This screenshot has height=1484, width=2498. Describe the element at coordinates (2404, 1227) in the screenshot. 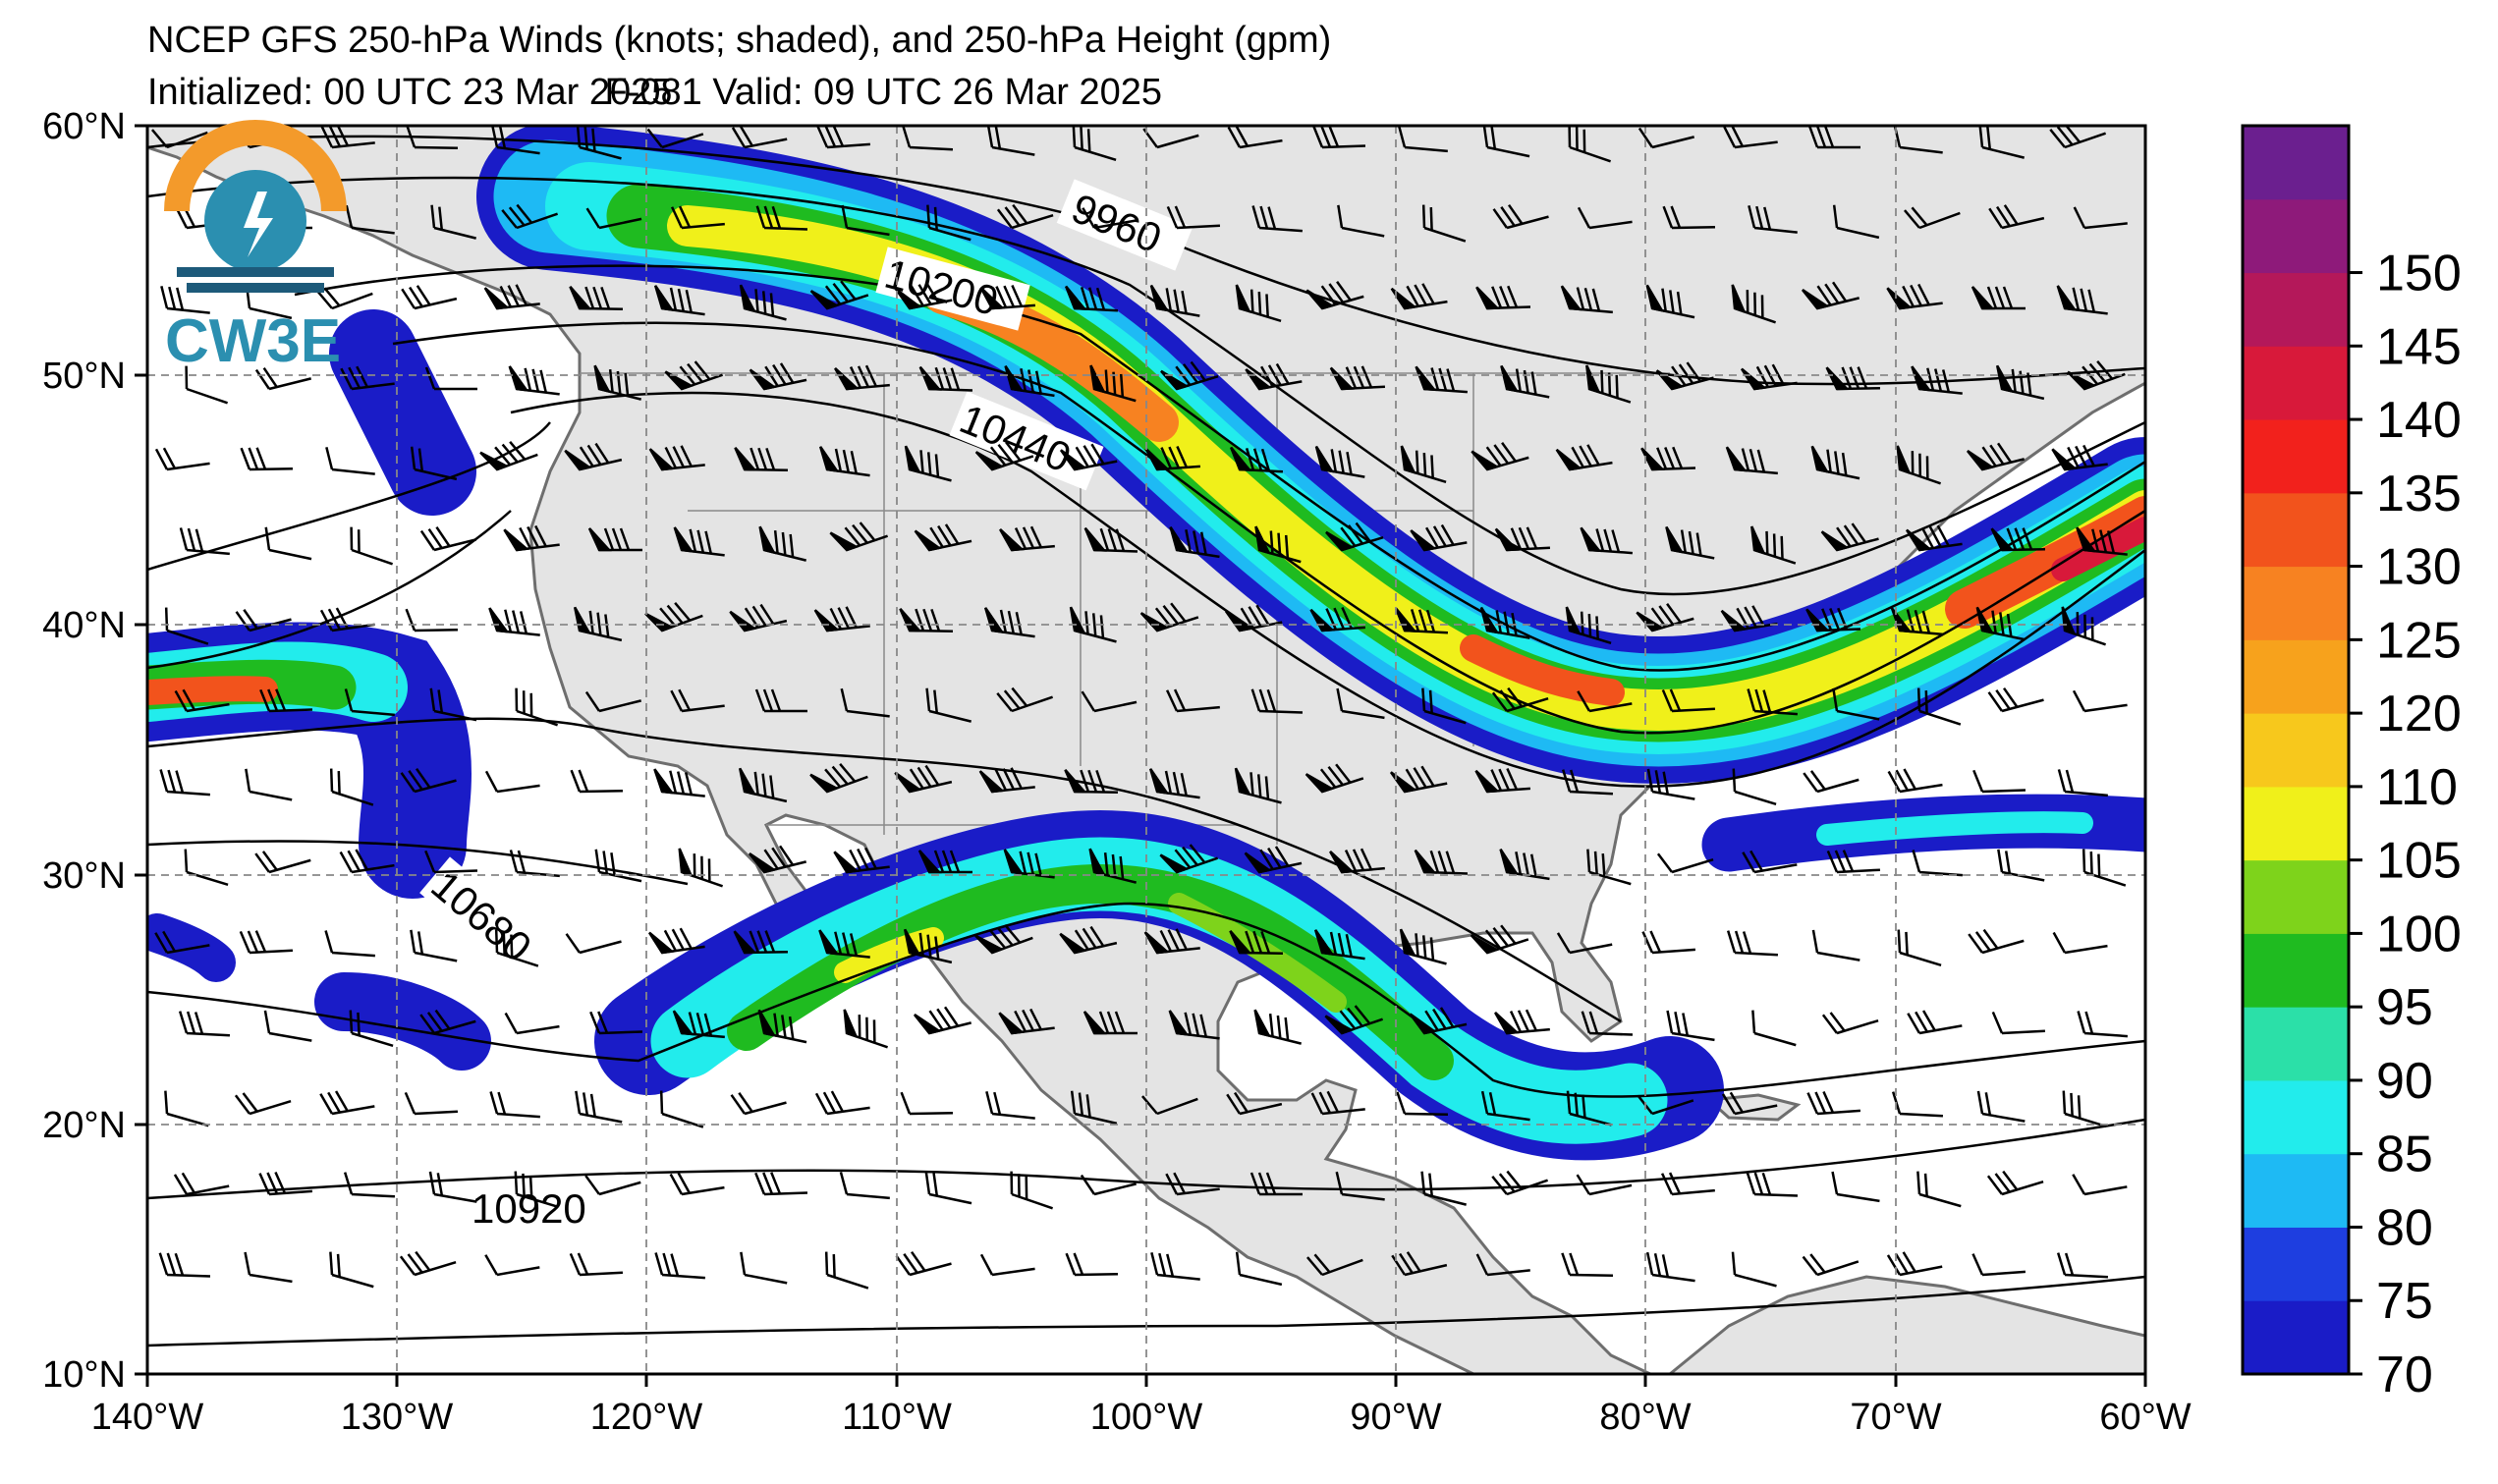

I see `colorbar-label: 80` at that location.